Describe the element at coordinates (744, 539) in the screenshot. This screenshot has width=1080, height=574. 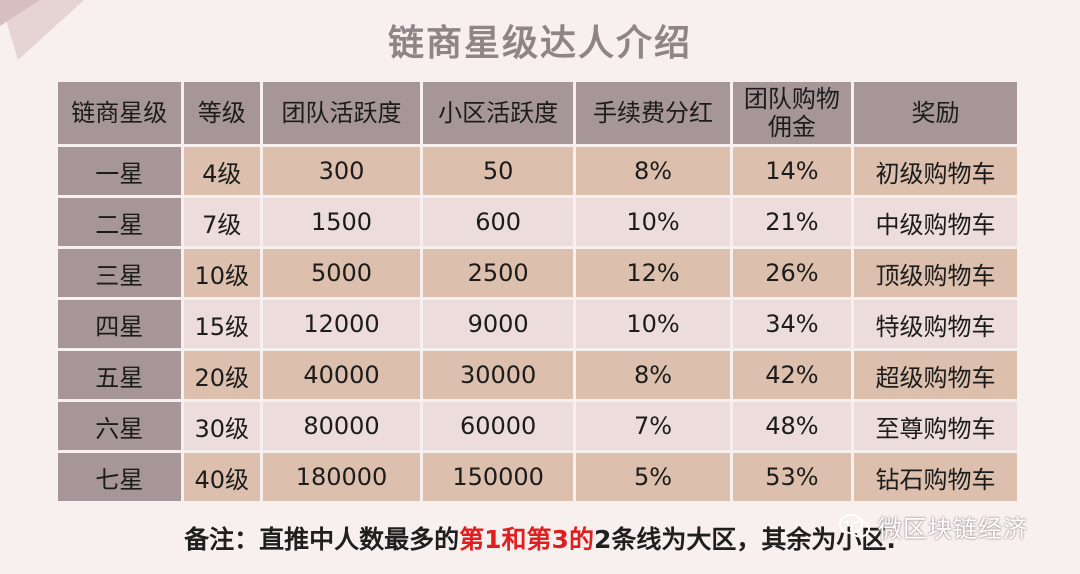
I see `footnote-suffix: 2条线为大区，其余为小区.` at that location.